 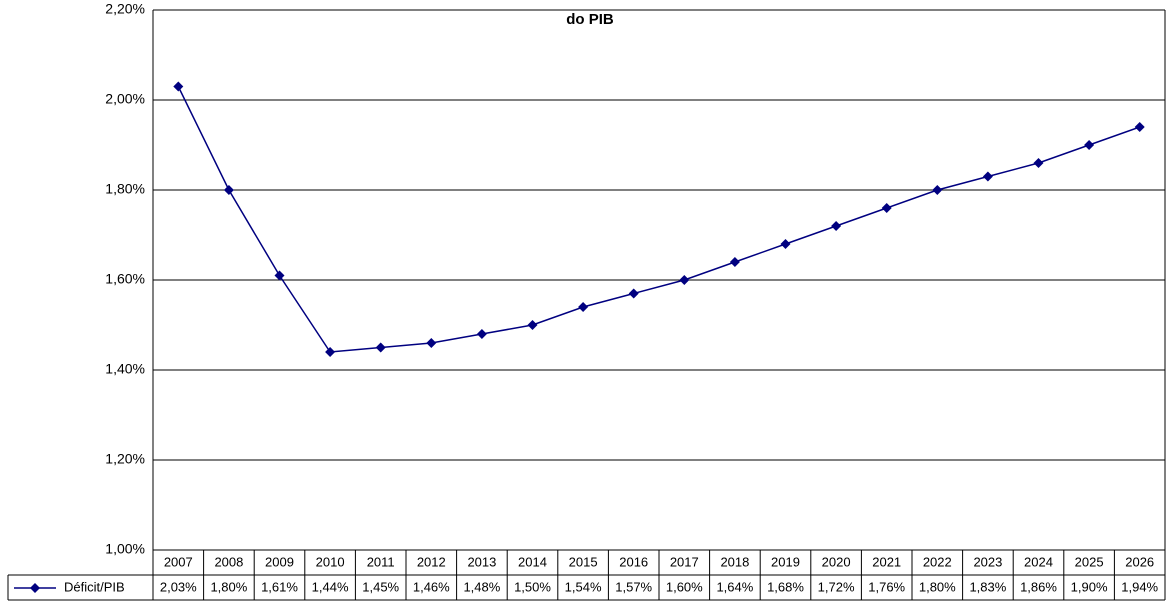 I want to click on legend-marker, so click(x=35, y=588).